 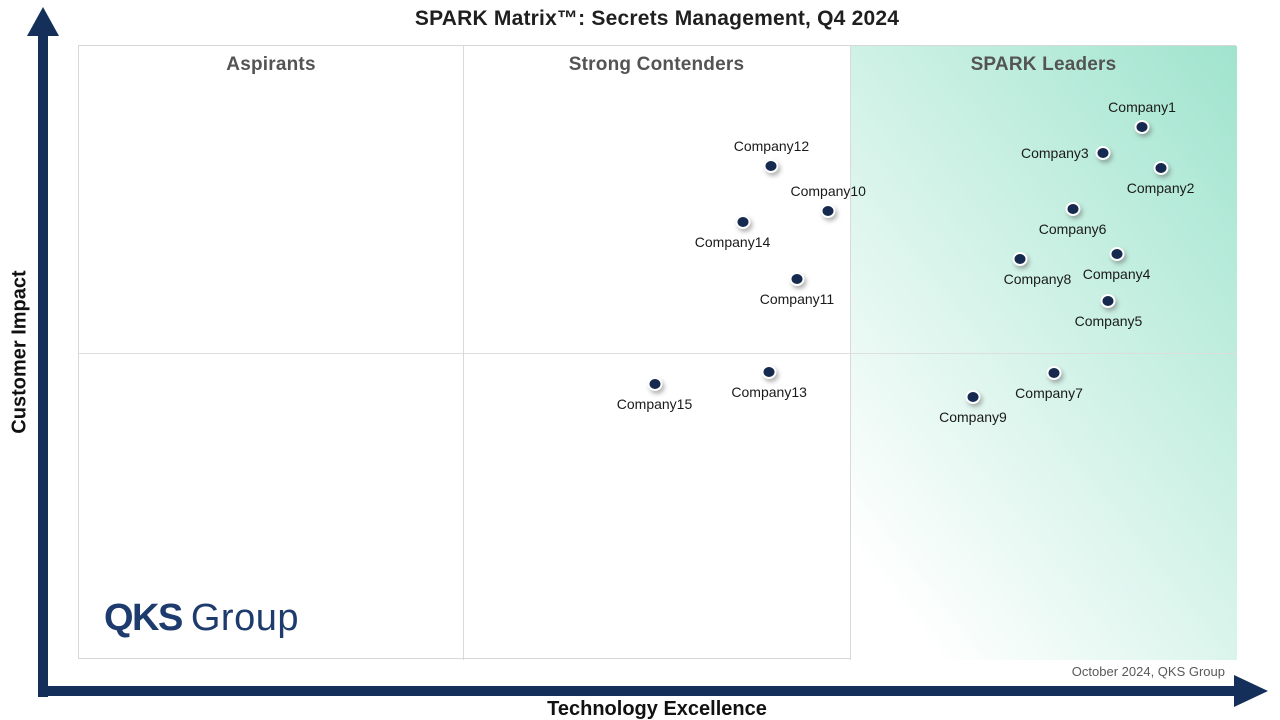 What do you see at coordinates (244, 618) in the screenshot?
I see `logo-text-group: Group` at bounding box center [244, 618].